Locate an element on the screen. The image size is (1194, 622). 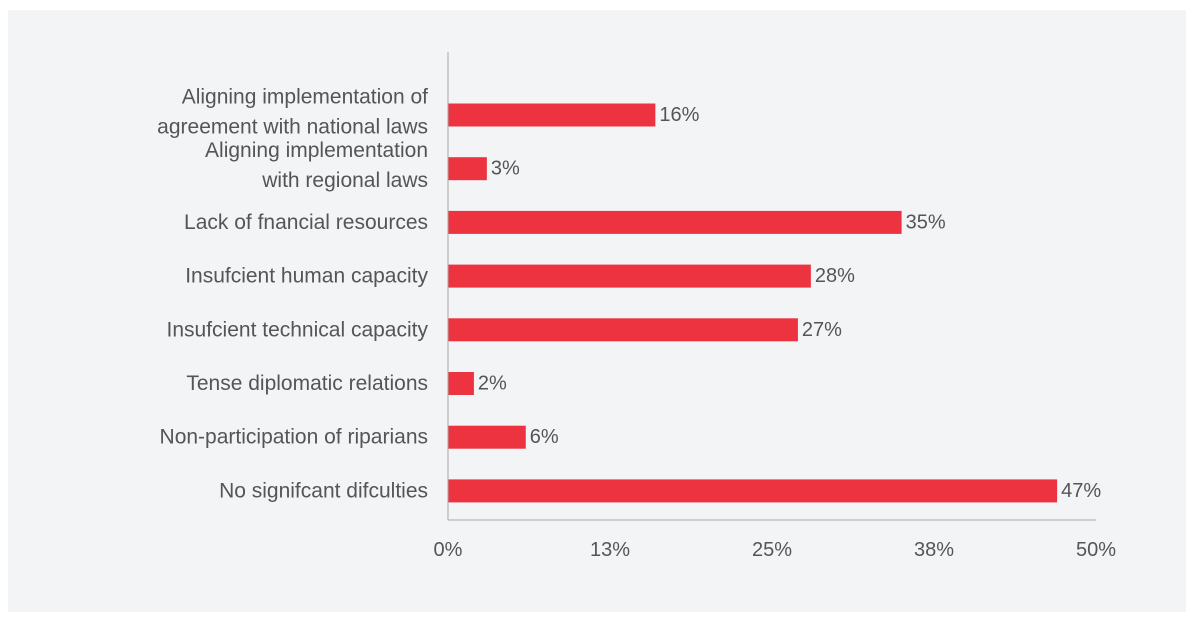
category-label-5: Tense diplomatic relations is located at coordinates (307, 383).